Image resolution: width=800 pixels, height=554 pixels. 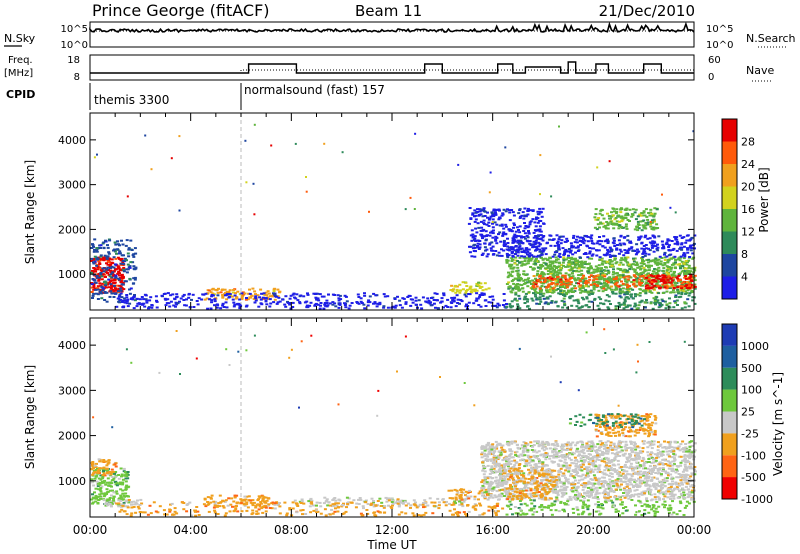 I want to click on y-tick-label: 1000, so click(x=72, y=274).